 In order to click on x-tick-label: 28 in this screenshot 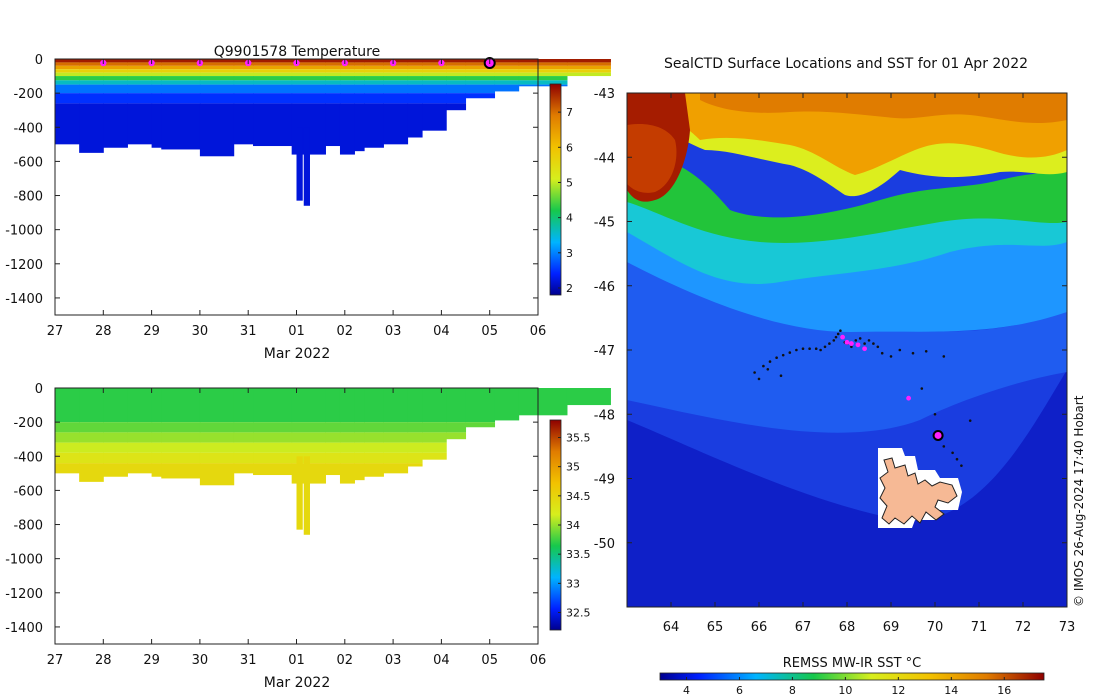, I will do `click(103, 660)`.